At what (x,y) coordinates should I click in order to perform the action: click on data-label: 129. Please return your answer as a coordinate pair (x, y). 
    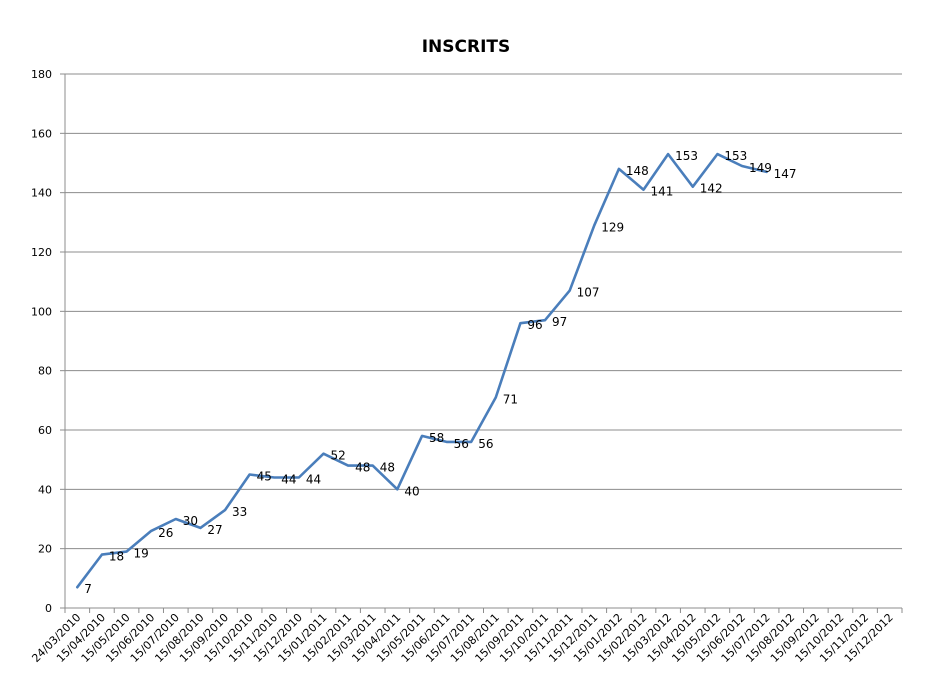
    Looking at the image, I should click on (612, 227).